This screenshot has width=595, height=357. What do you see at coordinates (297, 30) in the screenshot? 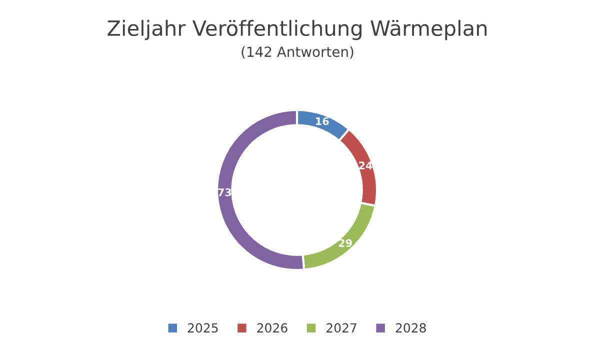
I see `chart-title: Zieljahr Veröffentlichung Wärmeplan` at bounding box center [297, 30].